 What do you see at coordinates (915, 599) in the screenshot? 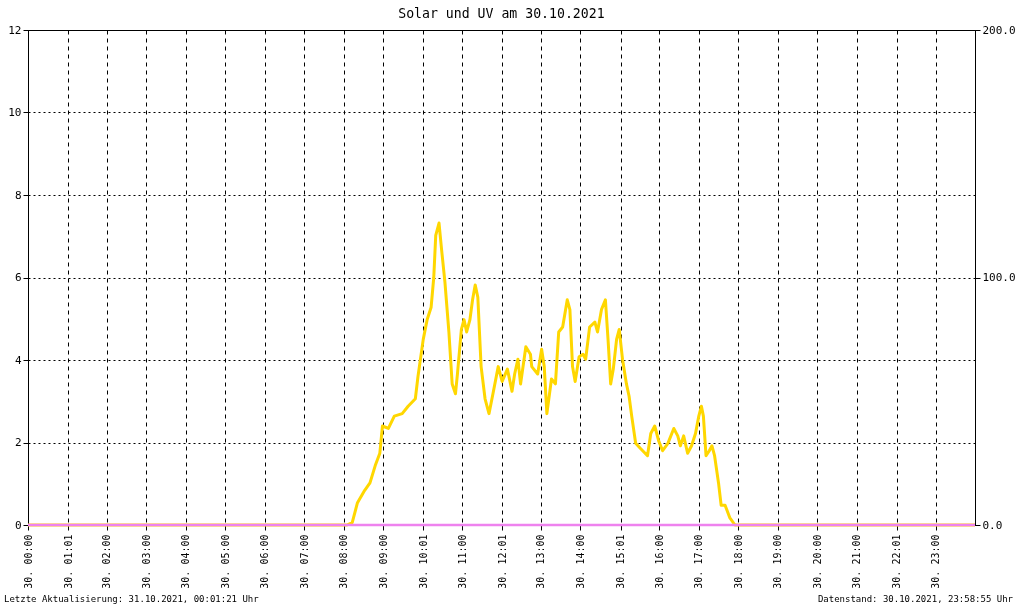
I see `text: Datenstand: 30.10.2021, 23:58:55 Uhr` at bounding box center [915, 599].